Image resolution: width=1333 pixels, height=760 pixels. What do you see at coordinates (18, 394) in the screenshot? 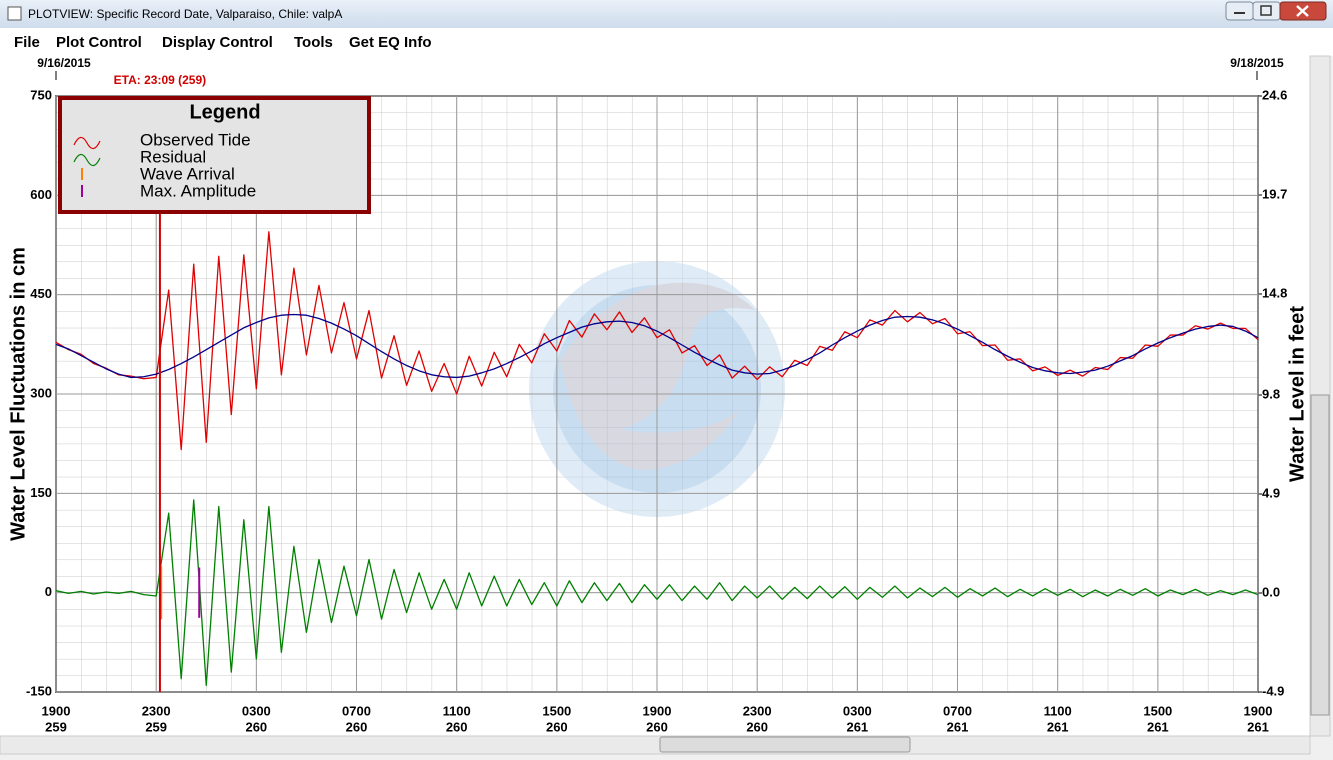
I see `y-axis-title: Water Level Fluctuations in cm` at bounding box center [18, 394].